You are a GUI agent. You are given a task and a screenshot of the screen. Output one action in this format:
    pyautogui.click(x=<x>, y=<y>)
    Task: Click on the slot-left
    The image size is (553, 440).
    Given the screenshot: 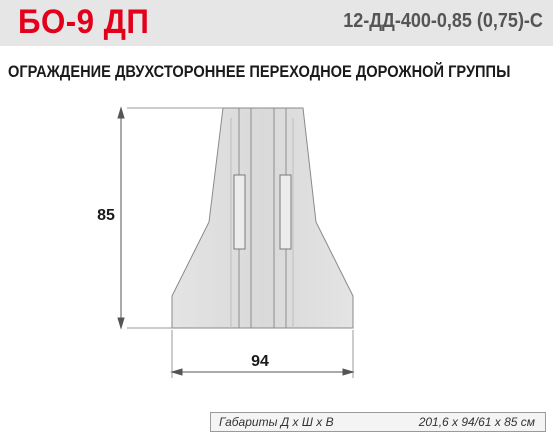 What is the action you would take?
    pyautogui.click(x=239, y=212)
    